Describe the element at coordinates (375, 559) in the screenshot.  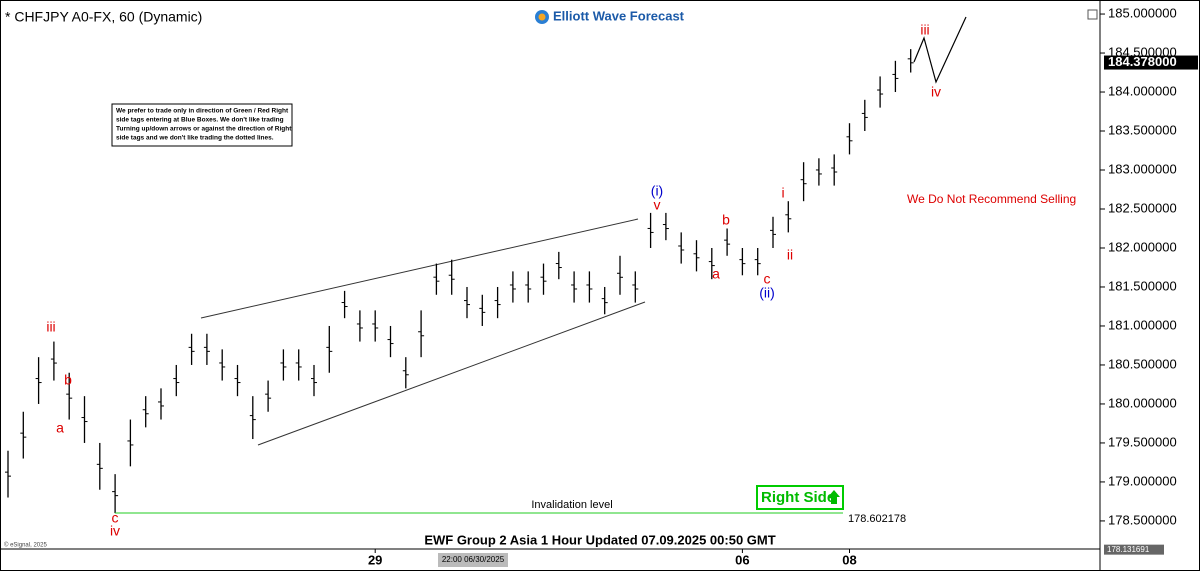
I see `x-tick-label: 29` at that location.